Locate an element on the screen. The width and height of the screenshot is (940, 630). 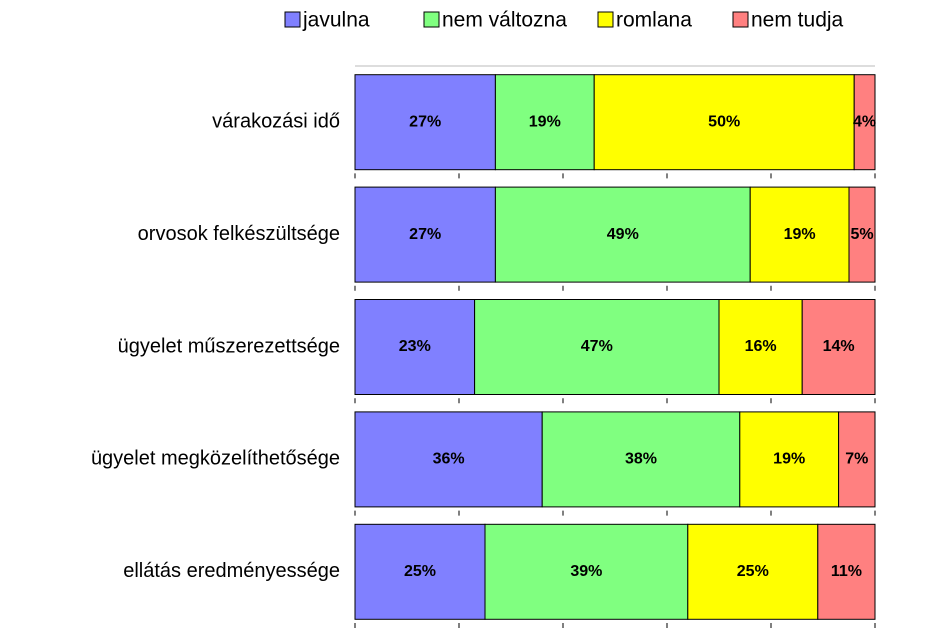
value-label: 4% is located at coordinates (864, 121).